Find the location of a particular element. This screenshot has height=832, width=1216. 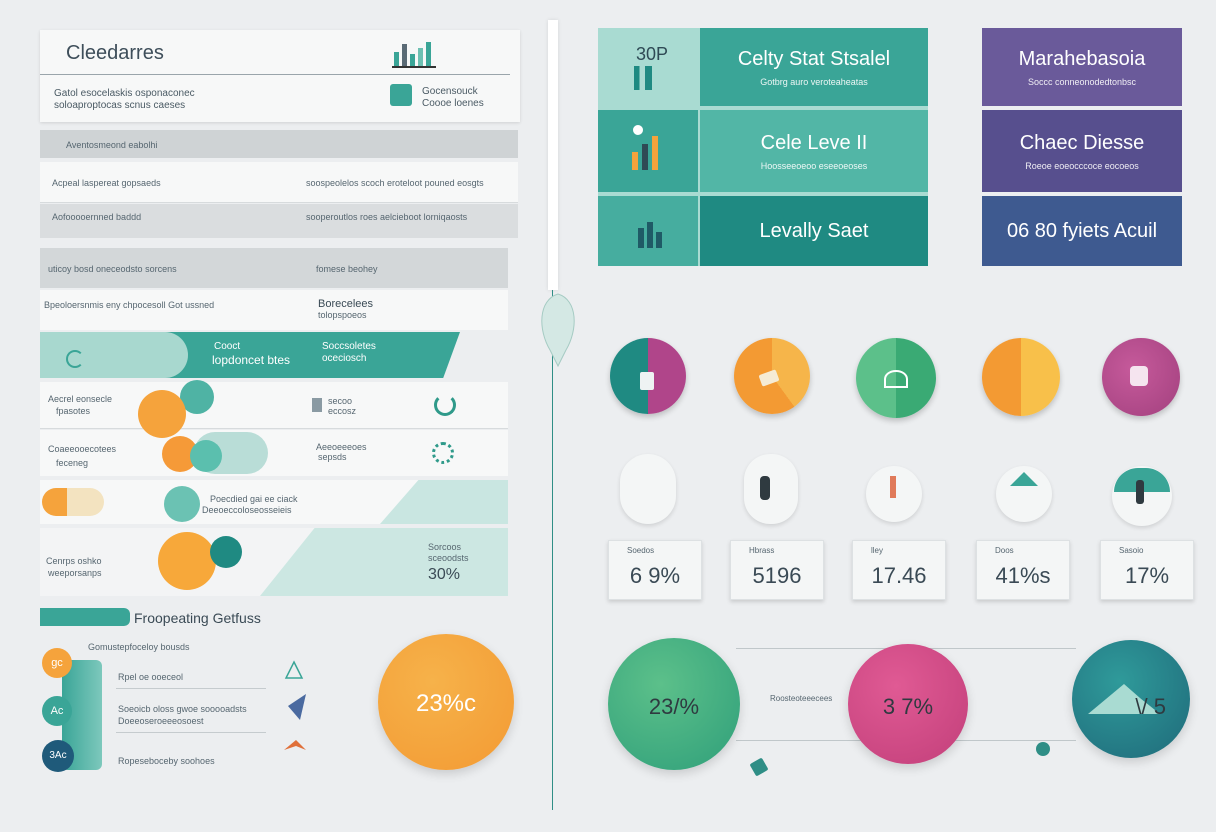

teal-card-3: Levally Saet is located at coordinates (814, 231).